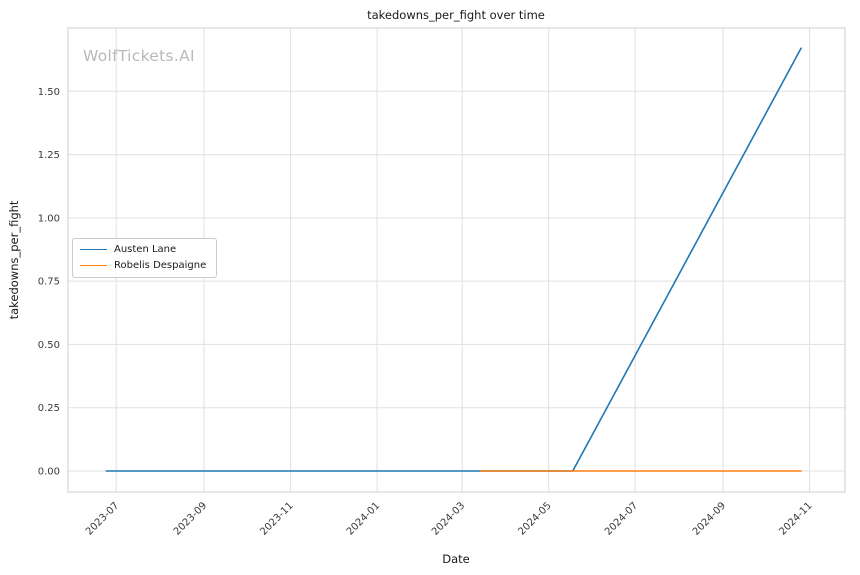 This screenshot has height=575, width=860. Describe the element at coordinates (276, 518) in the screenshot. I see `x-tick-label: 2023-11` at that location.